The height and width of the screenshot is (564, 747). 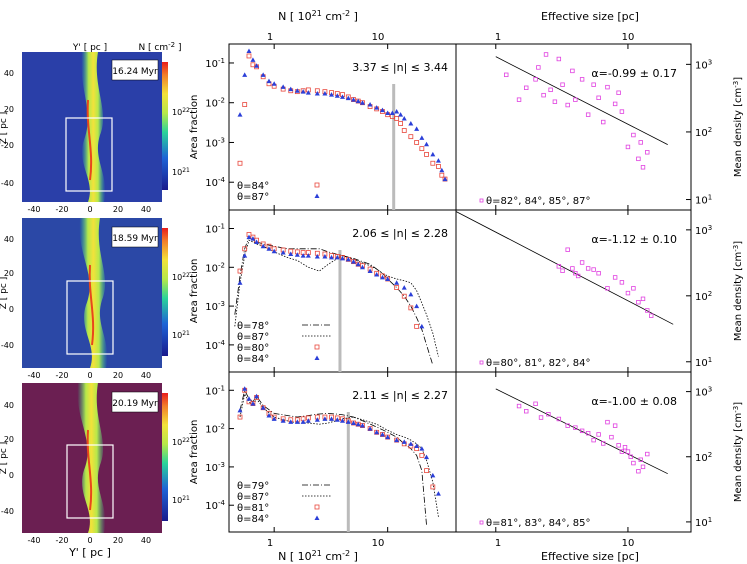 What do you see at coordinates (634, 401) in the screenshot?
I see `slope-label: α=-1.00 ± 0.08` at bounding box center [634, 401].